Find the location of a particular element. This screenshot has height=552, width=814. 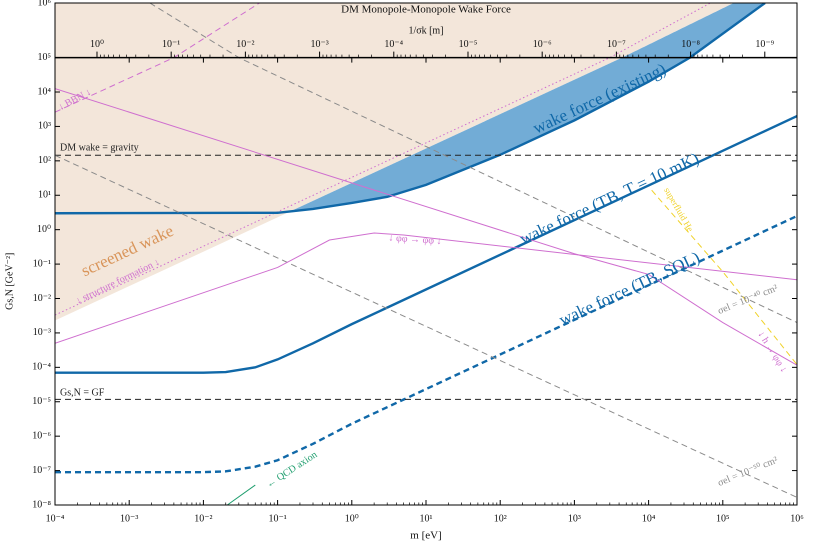

y-tick-label: 10² is located at coordinates (44, 160).